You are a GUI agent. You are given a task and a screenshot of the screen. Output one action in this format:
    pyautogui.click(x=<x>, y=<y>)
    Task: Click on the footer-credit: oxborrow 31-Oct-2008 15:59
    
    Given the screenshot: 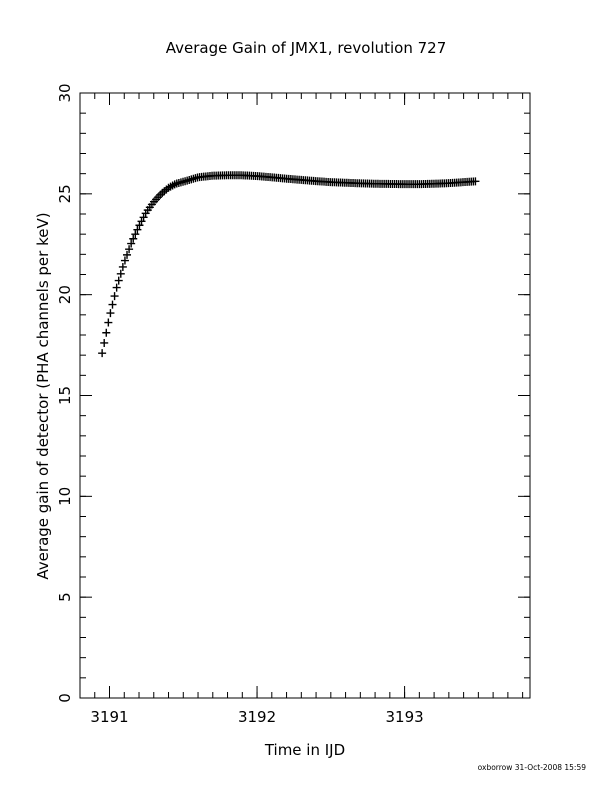 What is the action you would take?
    pyautogui.click(x=532, y=767)
    